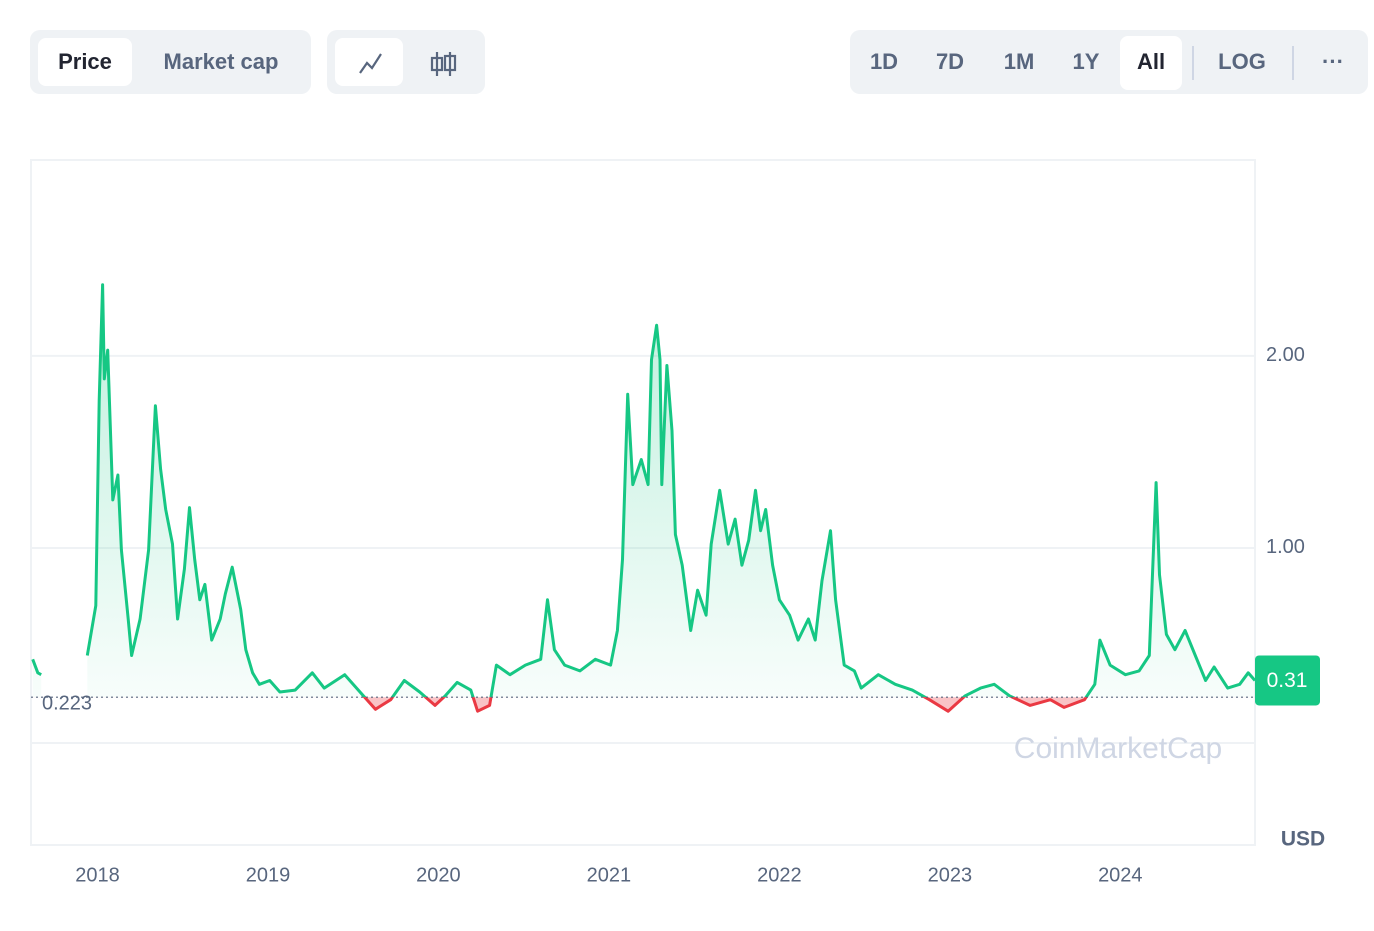  What do you see at coordinates (85, 61) in the screenshot?
I see `price-button: Price` at bounding box center [85, 61].